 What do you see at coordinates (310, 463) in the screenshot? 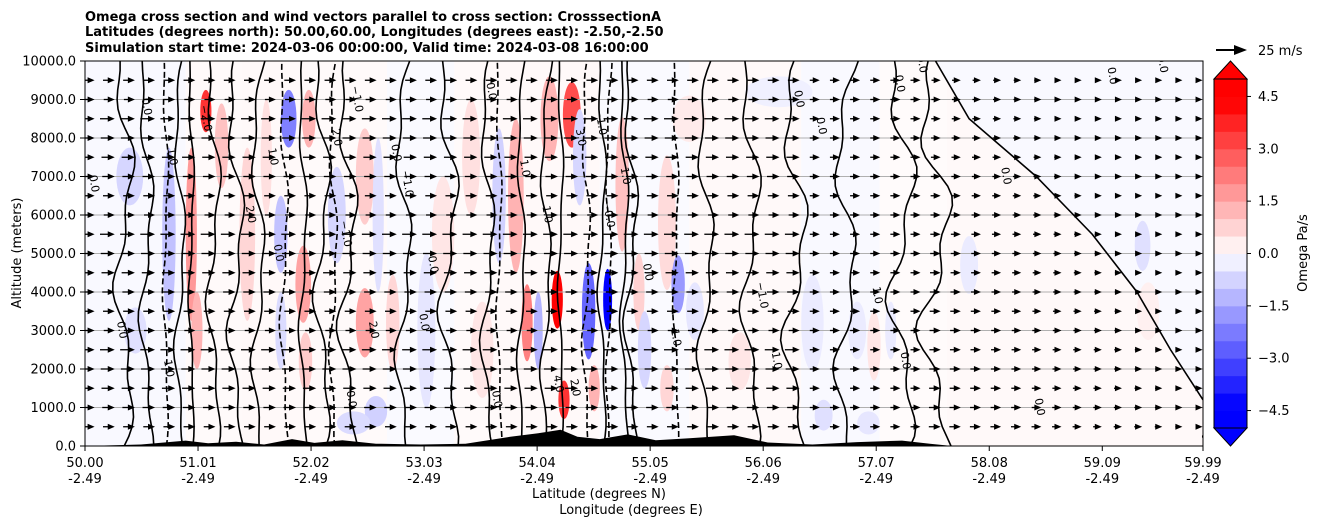
I see `x-tick-latitude-2: 52.02` at bounding box center [310, 463].